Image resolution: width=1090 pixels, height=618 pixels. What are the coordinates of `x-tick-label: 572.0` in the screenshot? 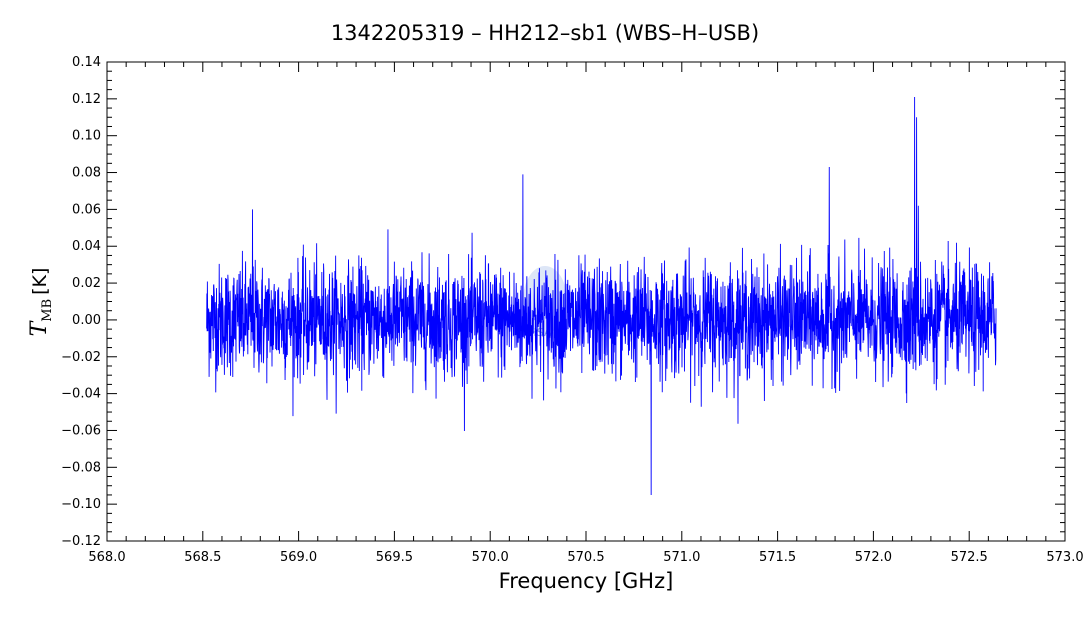 It's located at (873, 557).